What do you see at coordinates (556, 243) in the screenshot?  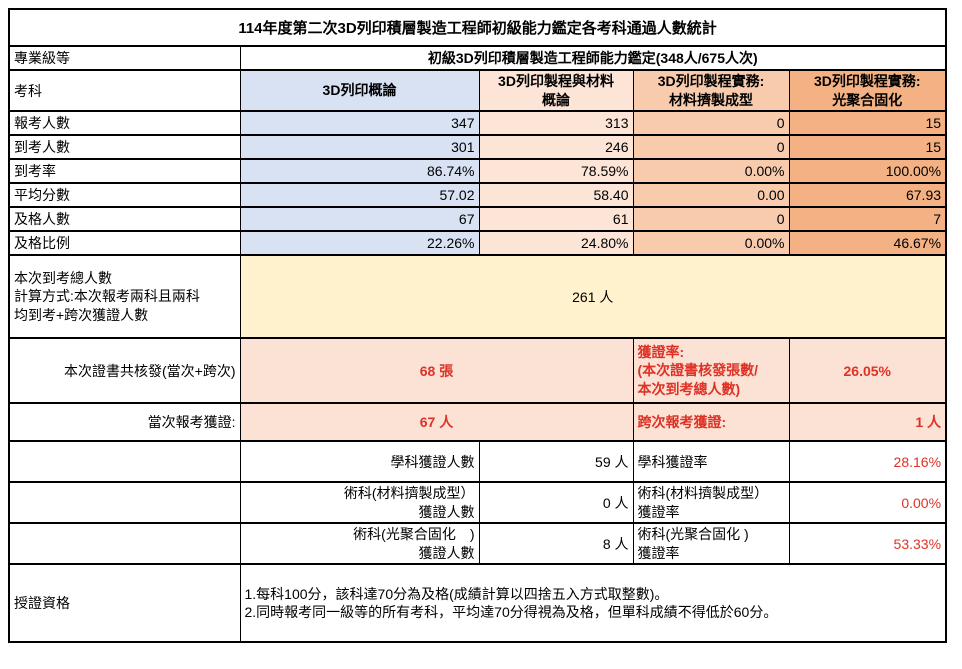 I see `pass-ratio-process-material: 24.80%` at bounding box center [556, 243].